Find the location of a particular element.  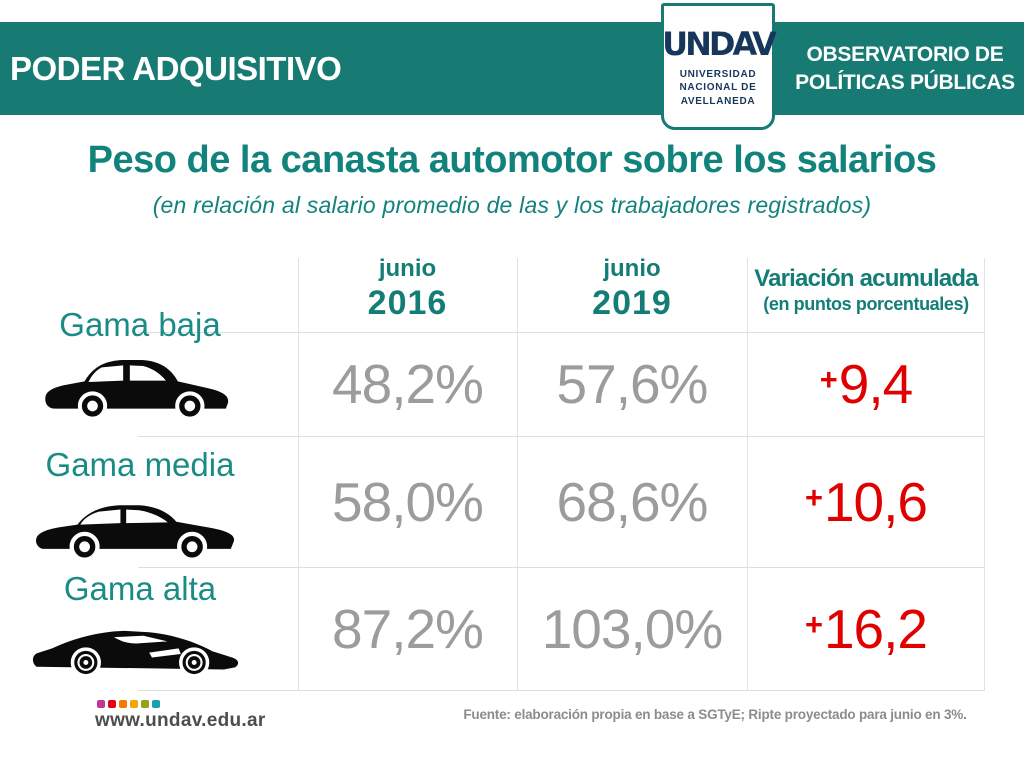

category-label: Gama baja is located at coordinates (140, 324).